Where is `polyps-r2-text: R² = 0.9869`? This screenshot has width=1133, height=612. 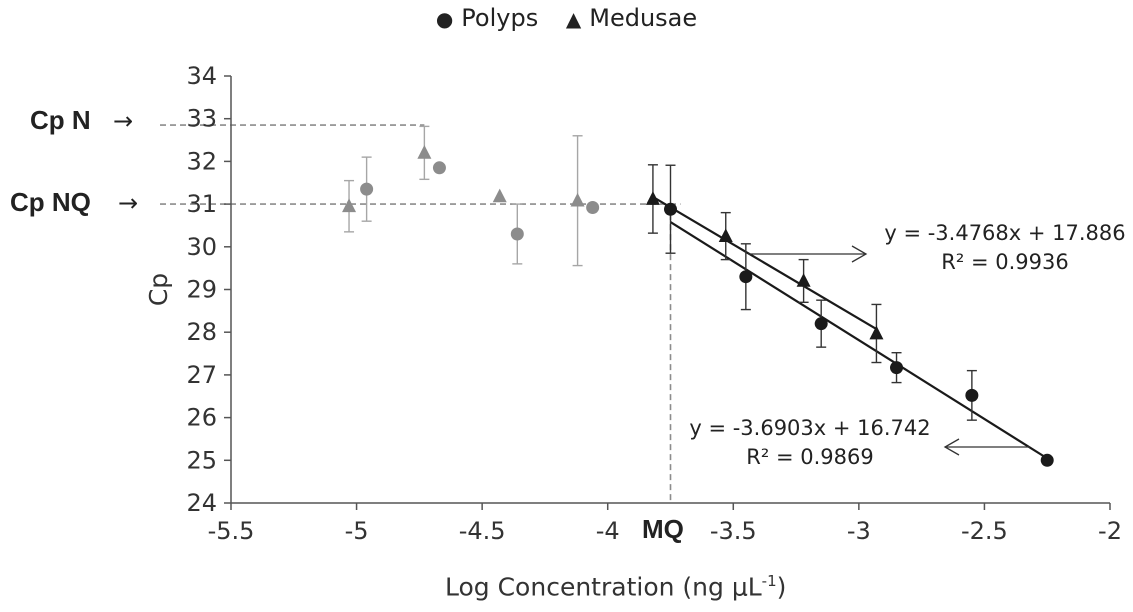
polyps-r2-text: R² = 0.9869 is located at coordinates (810, 457).